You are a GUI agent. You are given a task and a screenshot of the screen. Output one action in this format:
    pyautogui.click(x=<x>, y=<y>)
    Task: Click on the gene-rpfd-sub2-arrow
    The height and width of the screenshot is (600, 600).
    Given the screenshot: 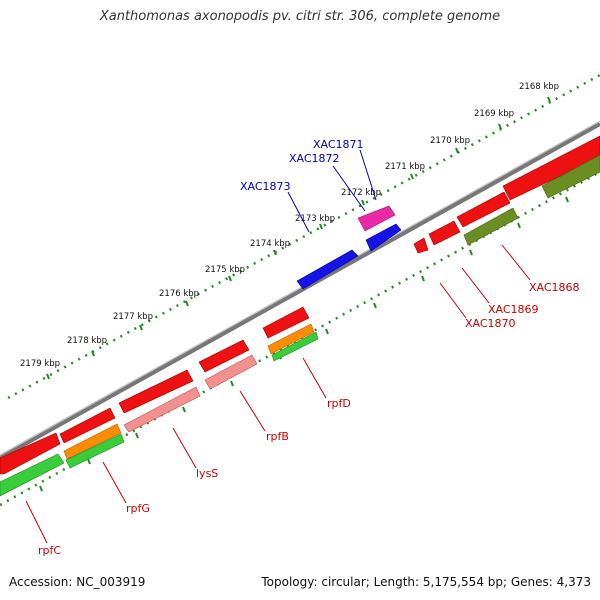 What is the action you would take?
    pyautogui.click(x=295, y=346)
    